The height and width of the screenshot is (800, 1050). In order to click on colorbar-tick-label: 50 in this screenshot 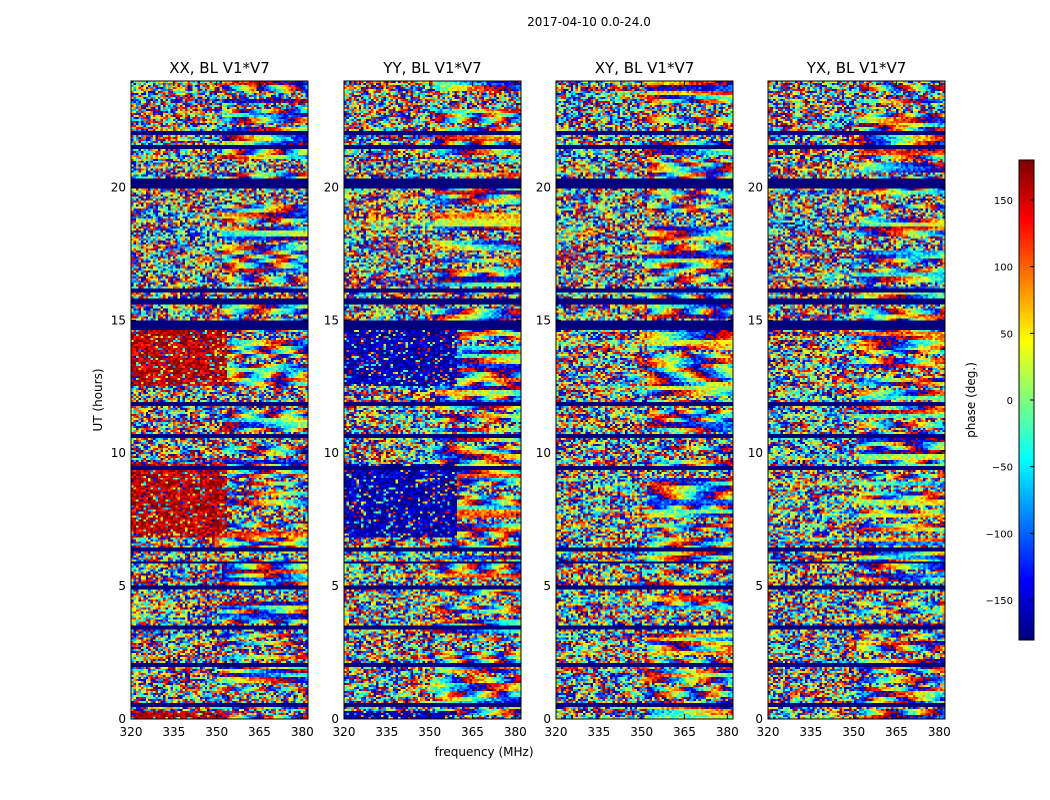, I will do `click(1006, 334)`.